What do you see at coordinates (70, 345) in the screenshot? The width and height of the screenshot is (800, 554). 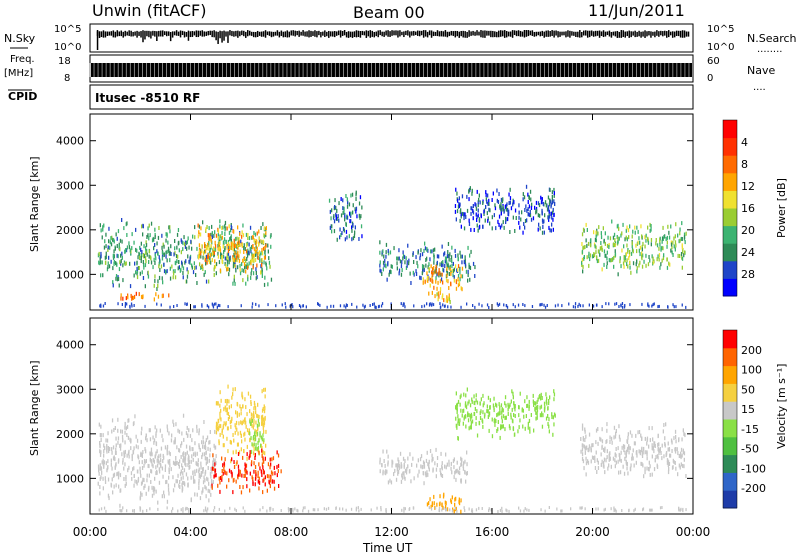 I see `y-tick-label: 4000` at bounding box center [70, 345].